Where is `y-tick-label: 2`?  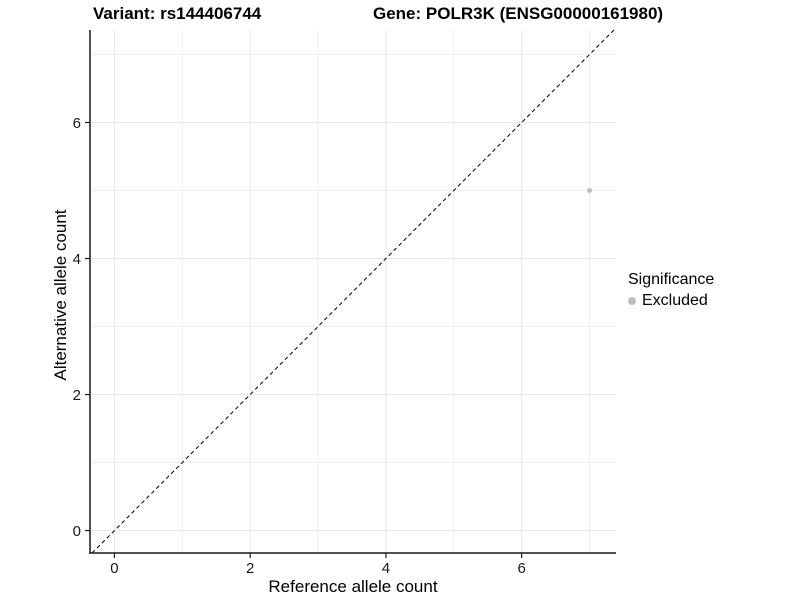
y-tick-label: 2 is located at coordinates (77, 395).